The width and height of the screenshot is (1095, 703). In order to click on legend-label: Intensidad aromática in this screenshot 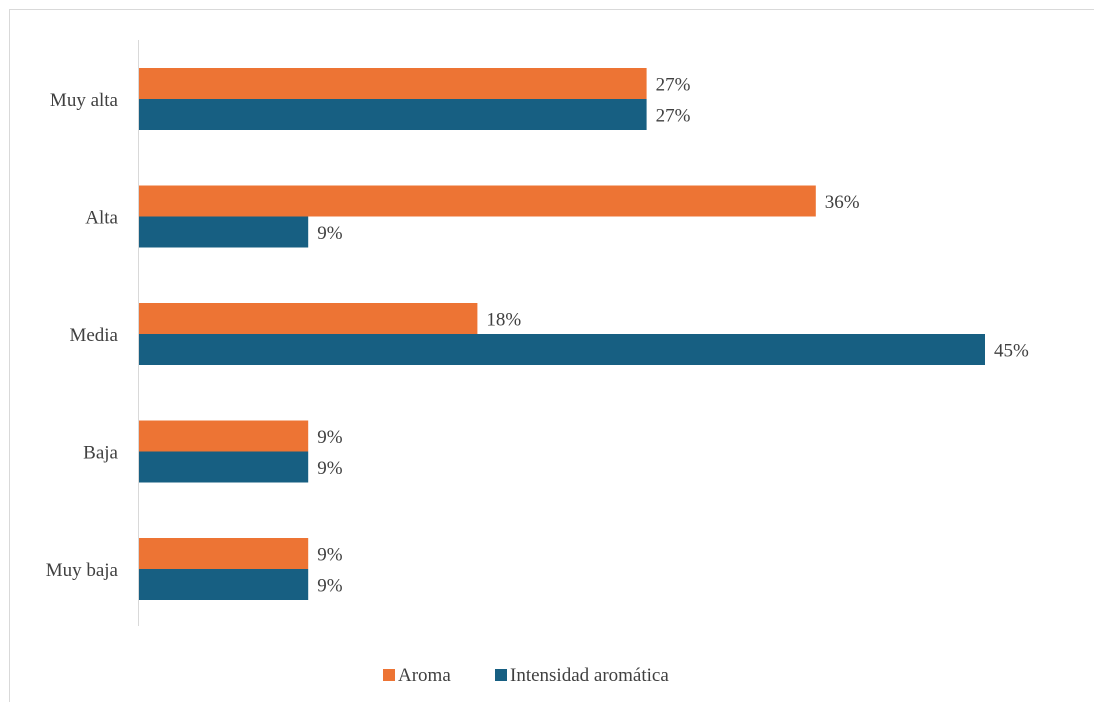, I will do `click(589, 675)`.